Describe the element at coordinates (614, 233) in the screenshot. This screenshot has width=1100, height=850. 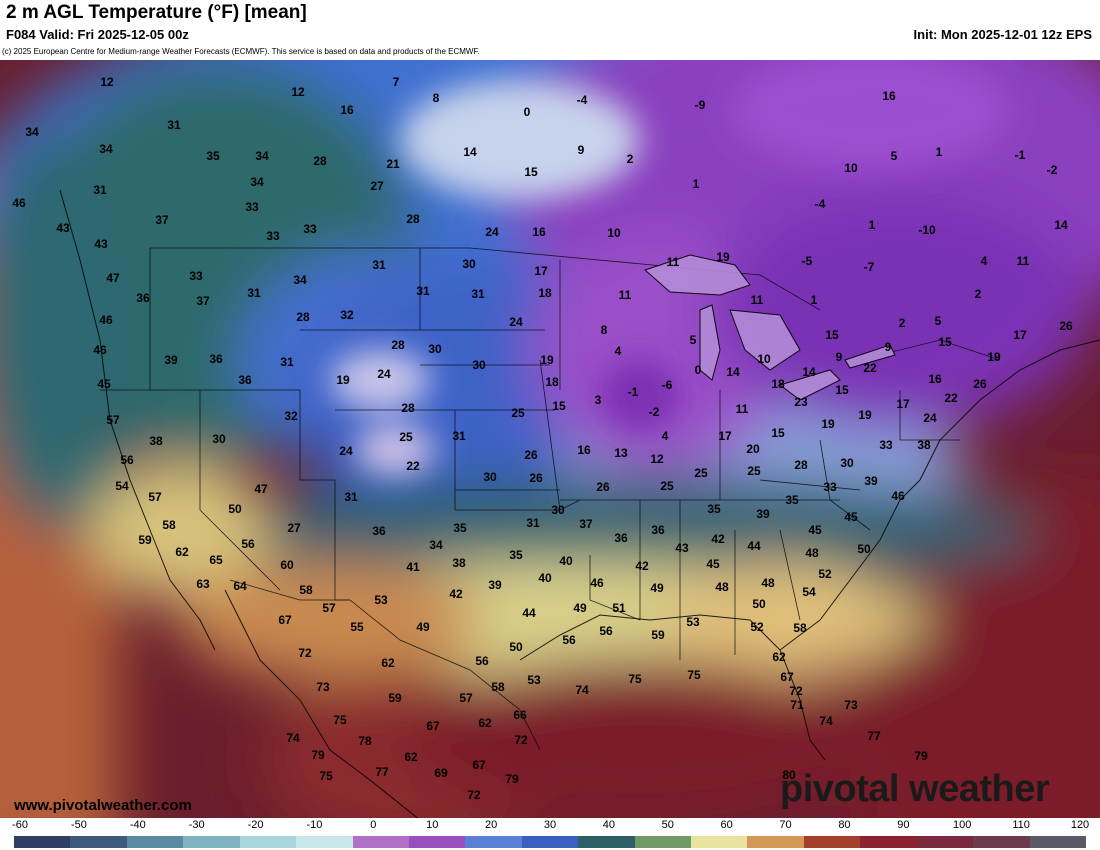
I see `temperature-value: 10` at that location.